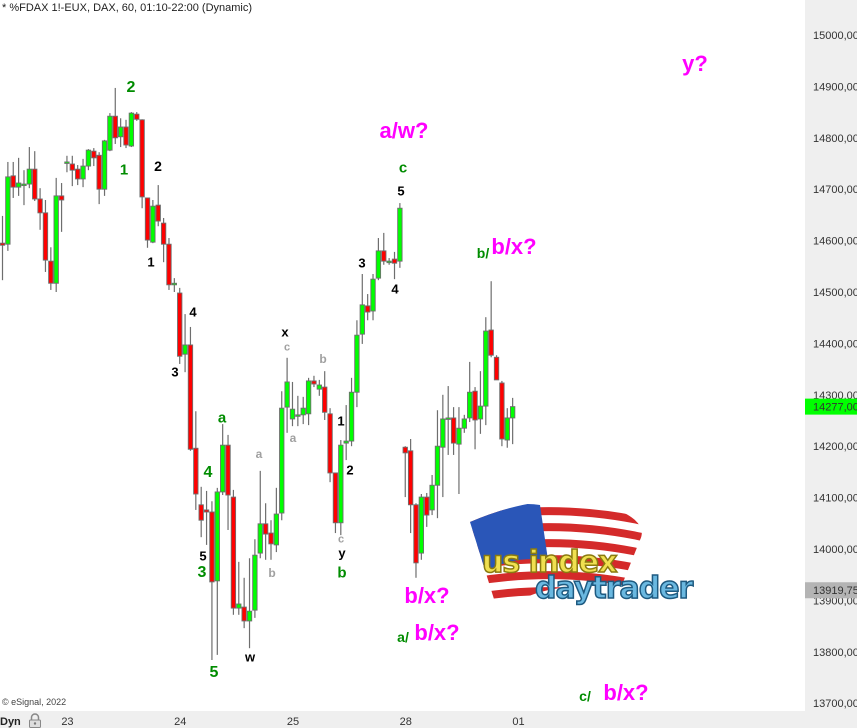 This screenshot has height=728, width=857. I want to click on copyright: © eSignal, 2022, so click(34, 702).